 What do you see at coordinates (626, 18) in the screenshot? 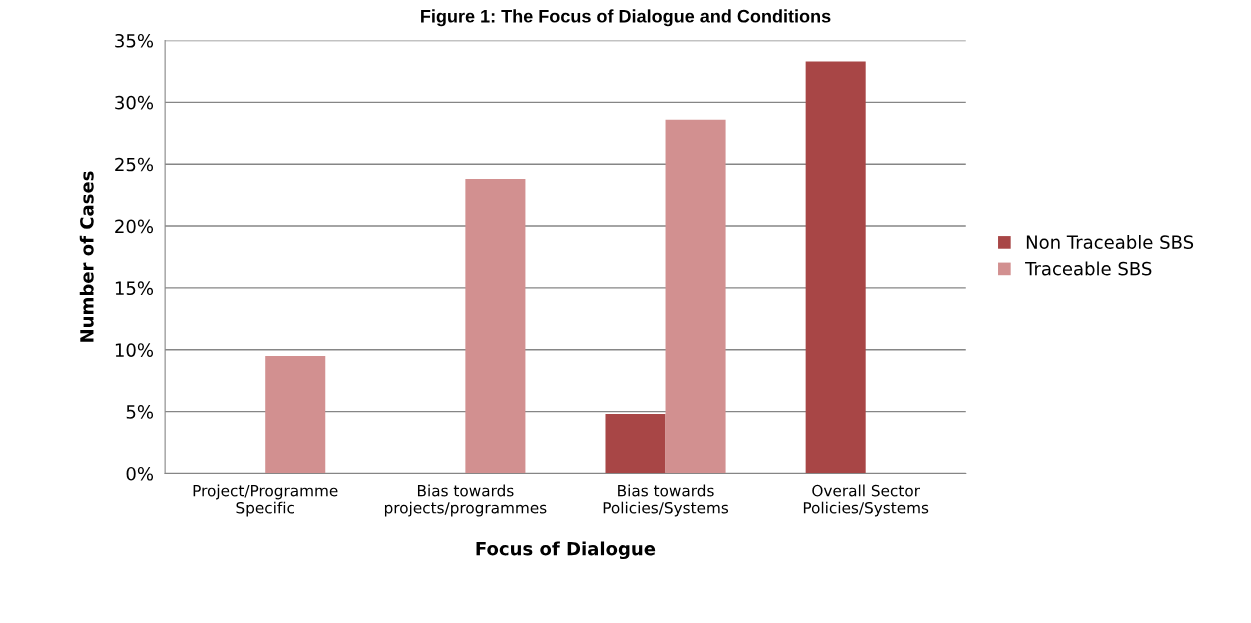
I see `chart-title: Figure 1: The Focus of Dialogue and Conditions` at bounding box center [626, 18].